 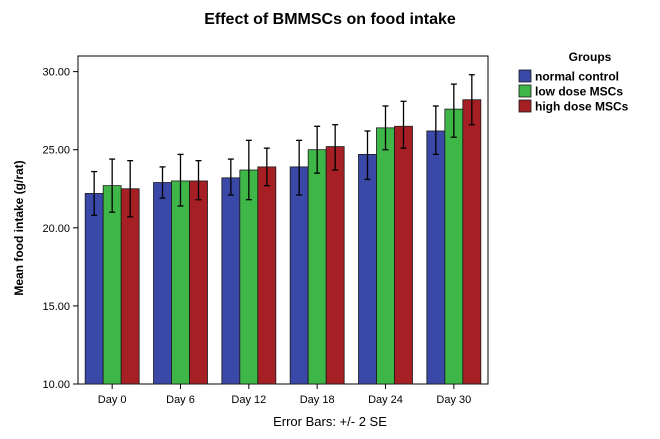 I want to click on legend-title: Groups, so click(x=590, y=57).